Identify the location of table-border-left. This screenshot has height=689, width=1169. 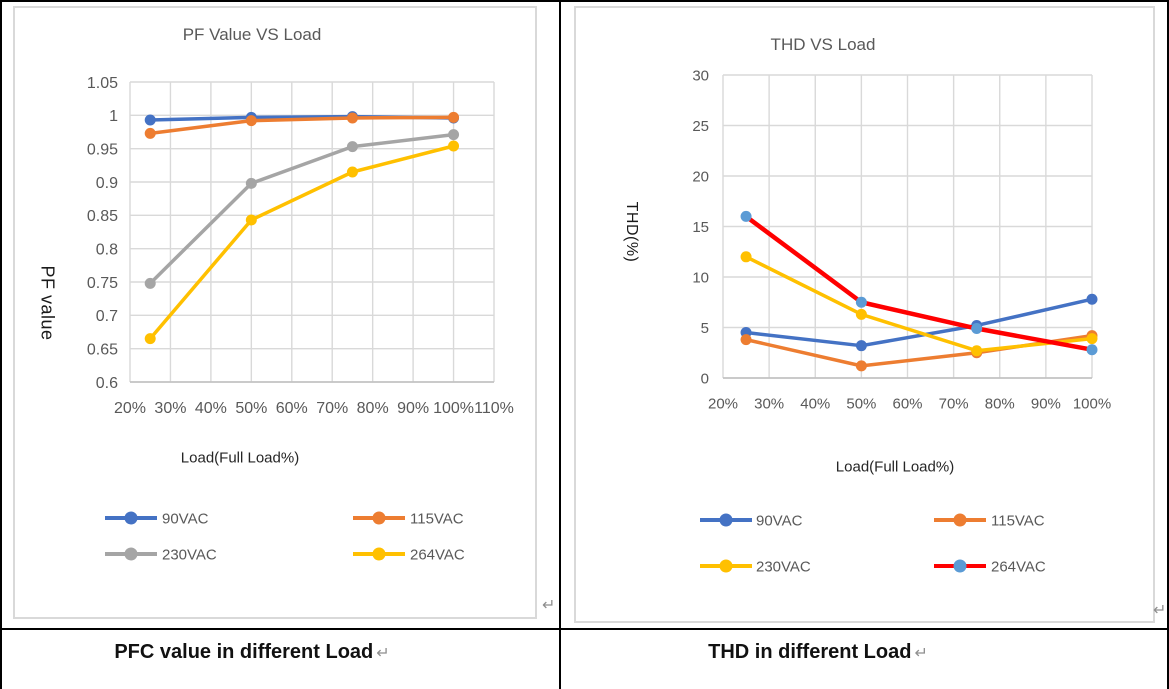
(1, 344).